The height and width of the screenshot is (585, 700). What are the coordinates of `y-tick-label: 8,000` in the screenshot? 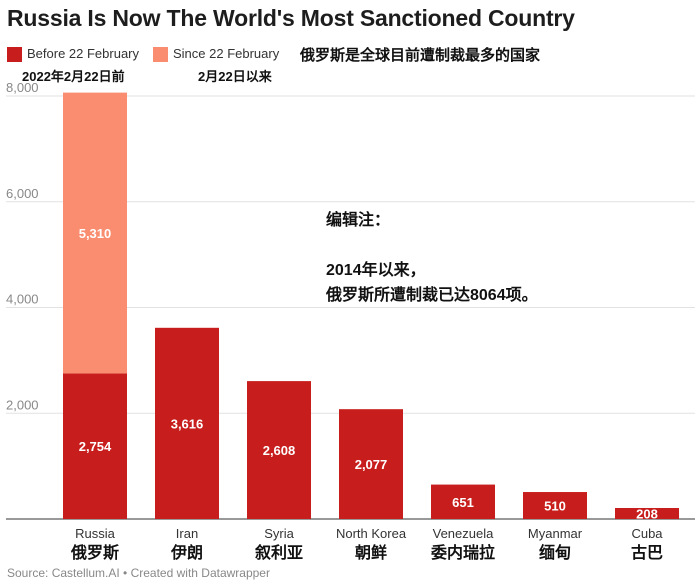 It's located at (22, 87).